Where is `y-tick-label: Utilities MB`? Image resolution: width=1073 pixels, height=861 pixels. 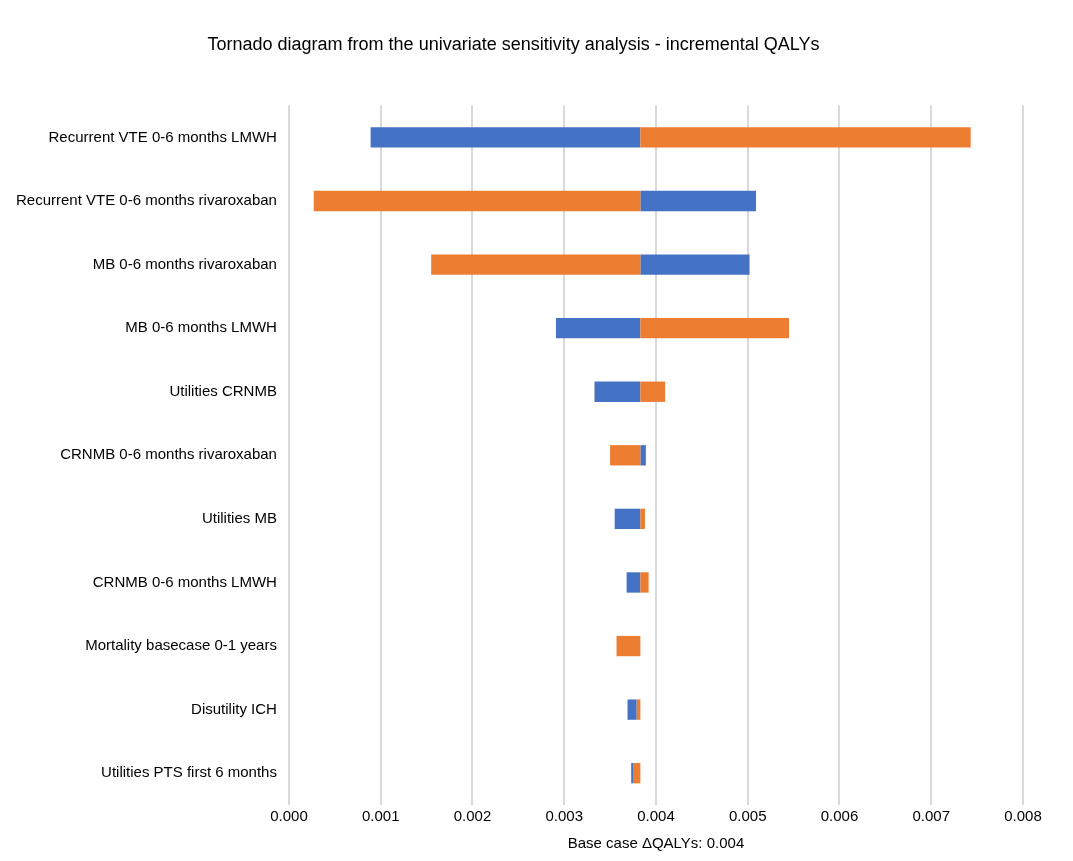 y-tick-label: Utilities MB is located at coordinates (239, 518).